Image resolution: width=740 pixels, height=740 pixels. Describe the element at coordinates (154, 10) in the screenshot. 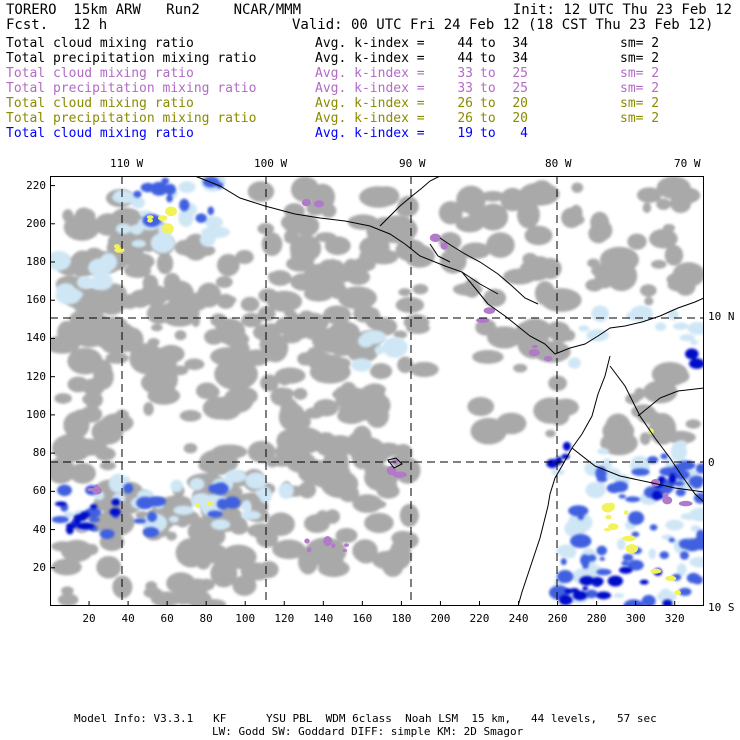

I see `model-title: TORERO 15km ARW Run2 NCAR/MMM` at that location.